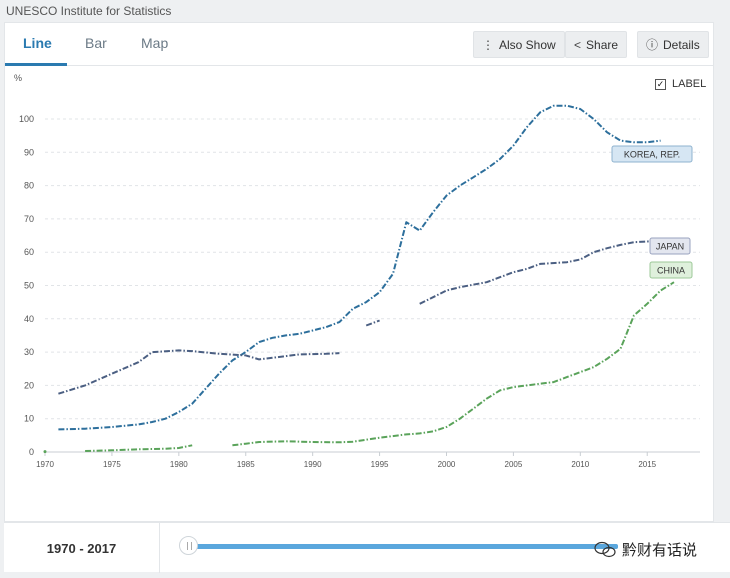 This screenshot has height=578, width=730. I want to click on x-tick-label: 1990, so click(313, 464).